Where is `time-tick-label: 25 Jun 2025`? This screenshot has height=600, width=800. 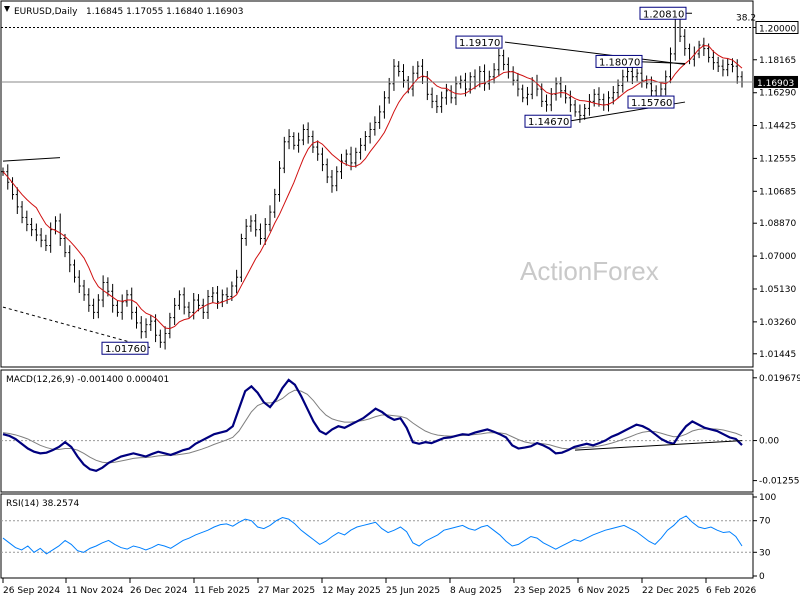 time-tick-label: 25 Jun 2025 is located at coordinates (413, 591).